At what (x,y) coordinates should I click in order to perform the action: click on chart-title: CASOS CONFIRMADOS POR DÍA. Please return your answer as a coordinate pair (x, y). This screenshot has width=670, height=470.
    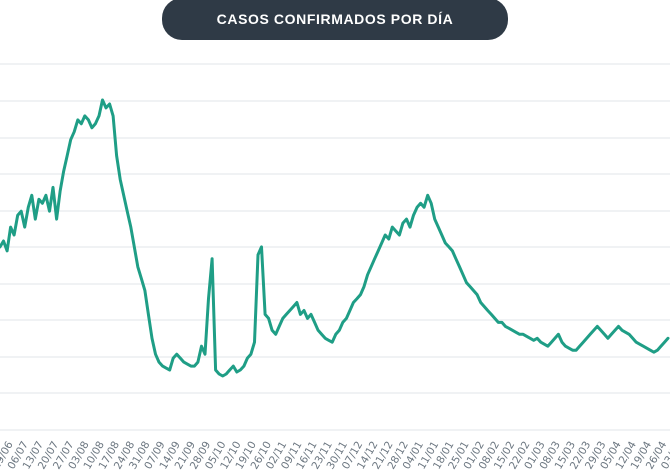
    Looking at the image, I should click on (335, 19).